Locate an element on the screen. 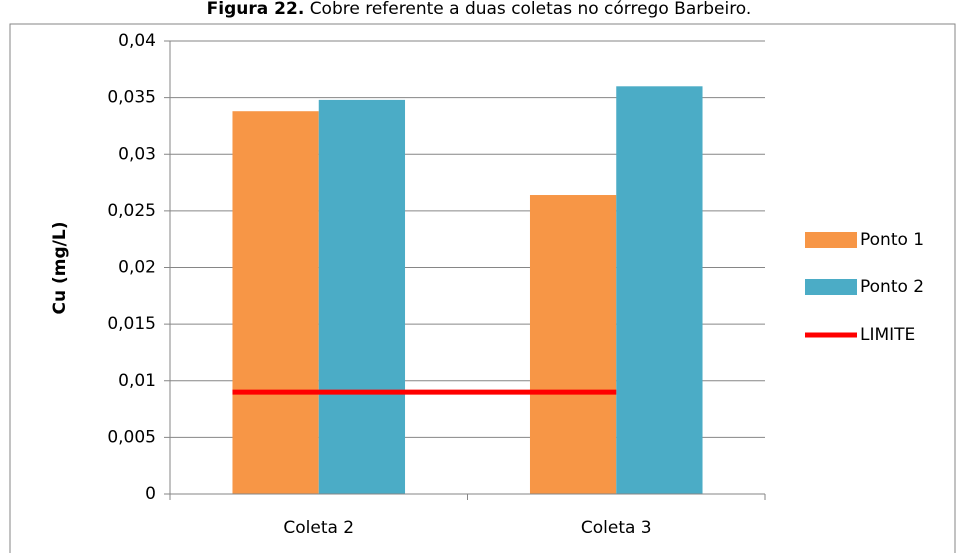 The width and height of the screenshot is (958, 553). title-label: Figura 22. is located at coordinates (256, 9).